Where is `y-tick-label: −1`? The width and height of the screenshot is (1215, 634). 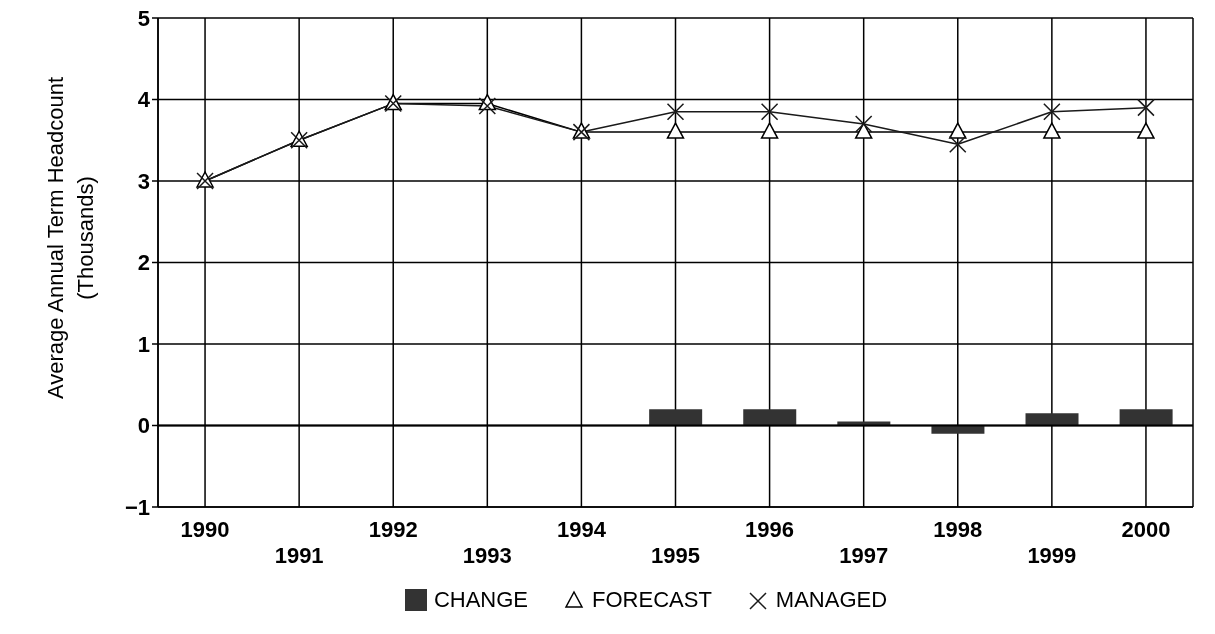 y-tick-label: −1 is located at coordinates (137, 507).